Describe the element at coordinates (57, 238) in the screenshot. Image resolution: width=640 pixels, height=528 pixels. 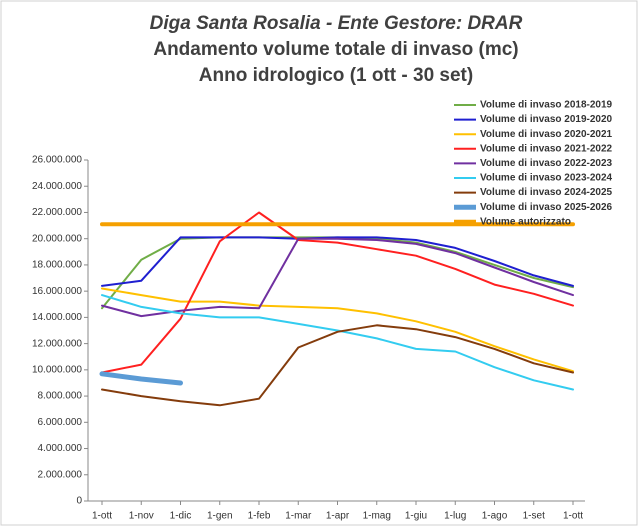
I see `y-tick-label: 20.000.000` at that location.